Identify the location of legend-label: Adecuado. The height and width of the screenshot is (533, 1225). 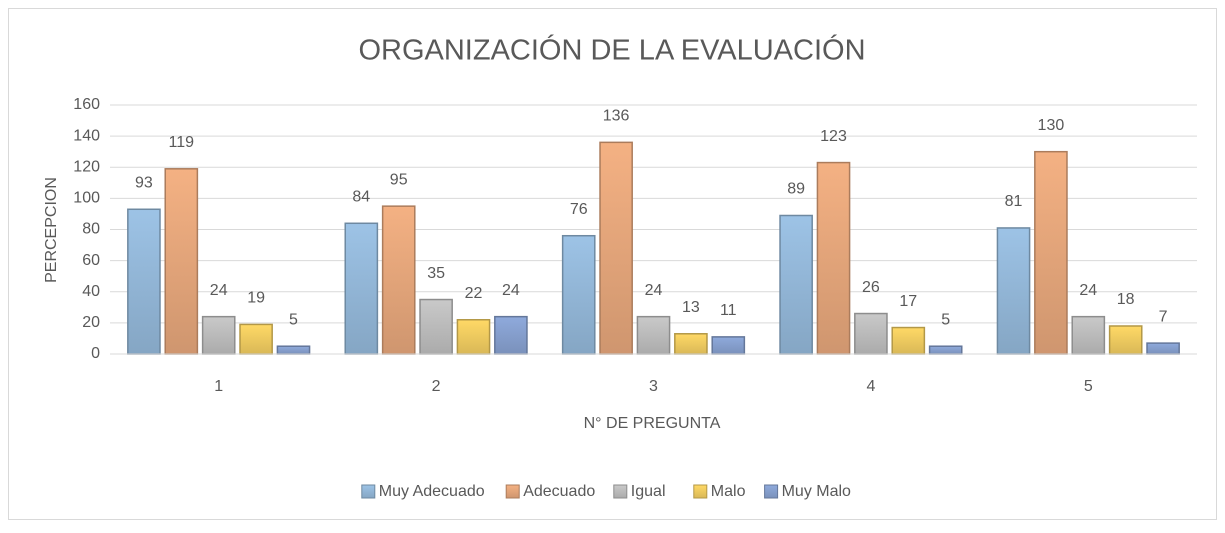
(559, 491).